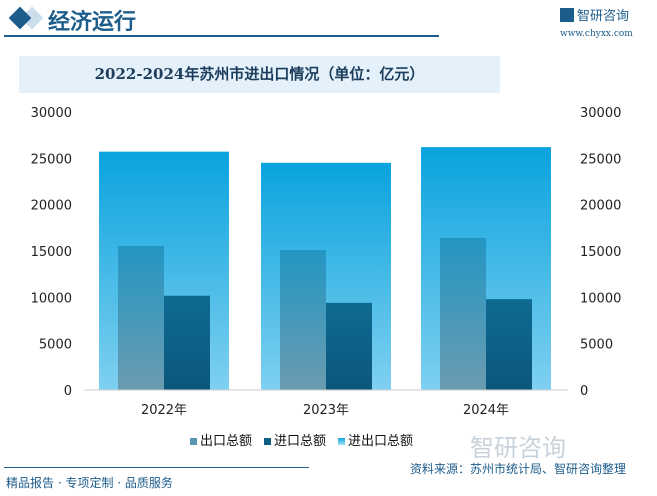 The image size is (657, 496). Describe the element at coordinates (600, 206) in the screenshot. I see `y-tick-right: 20000` at that location.